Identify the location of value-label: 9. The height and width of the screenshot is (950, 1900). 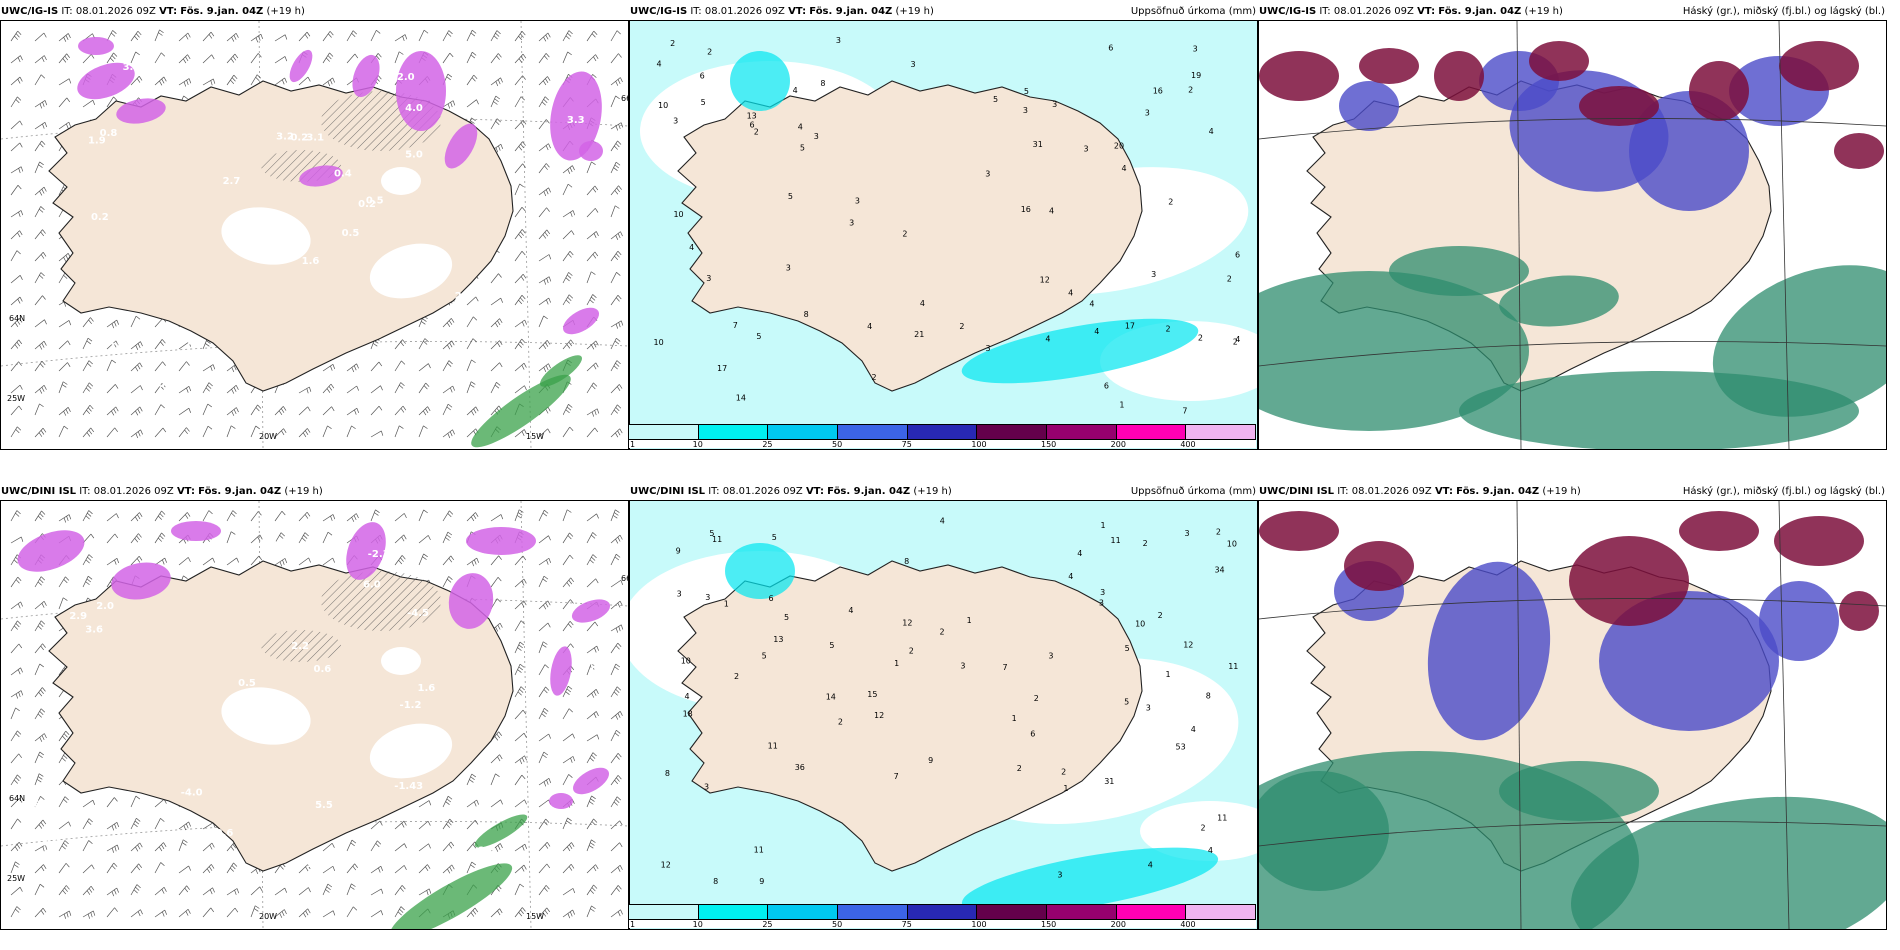
(678, 551).